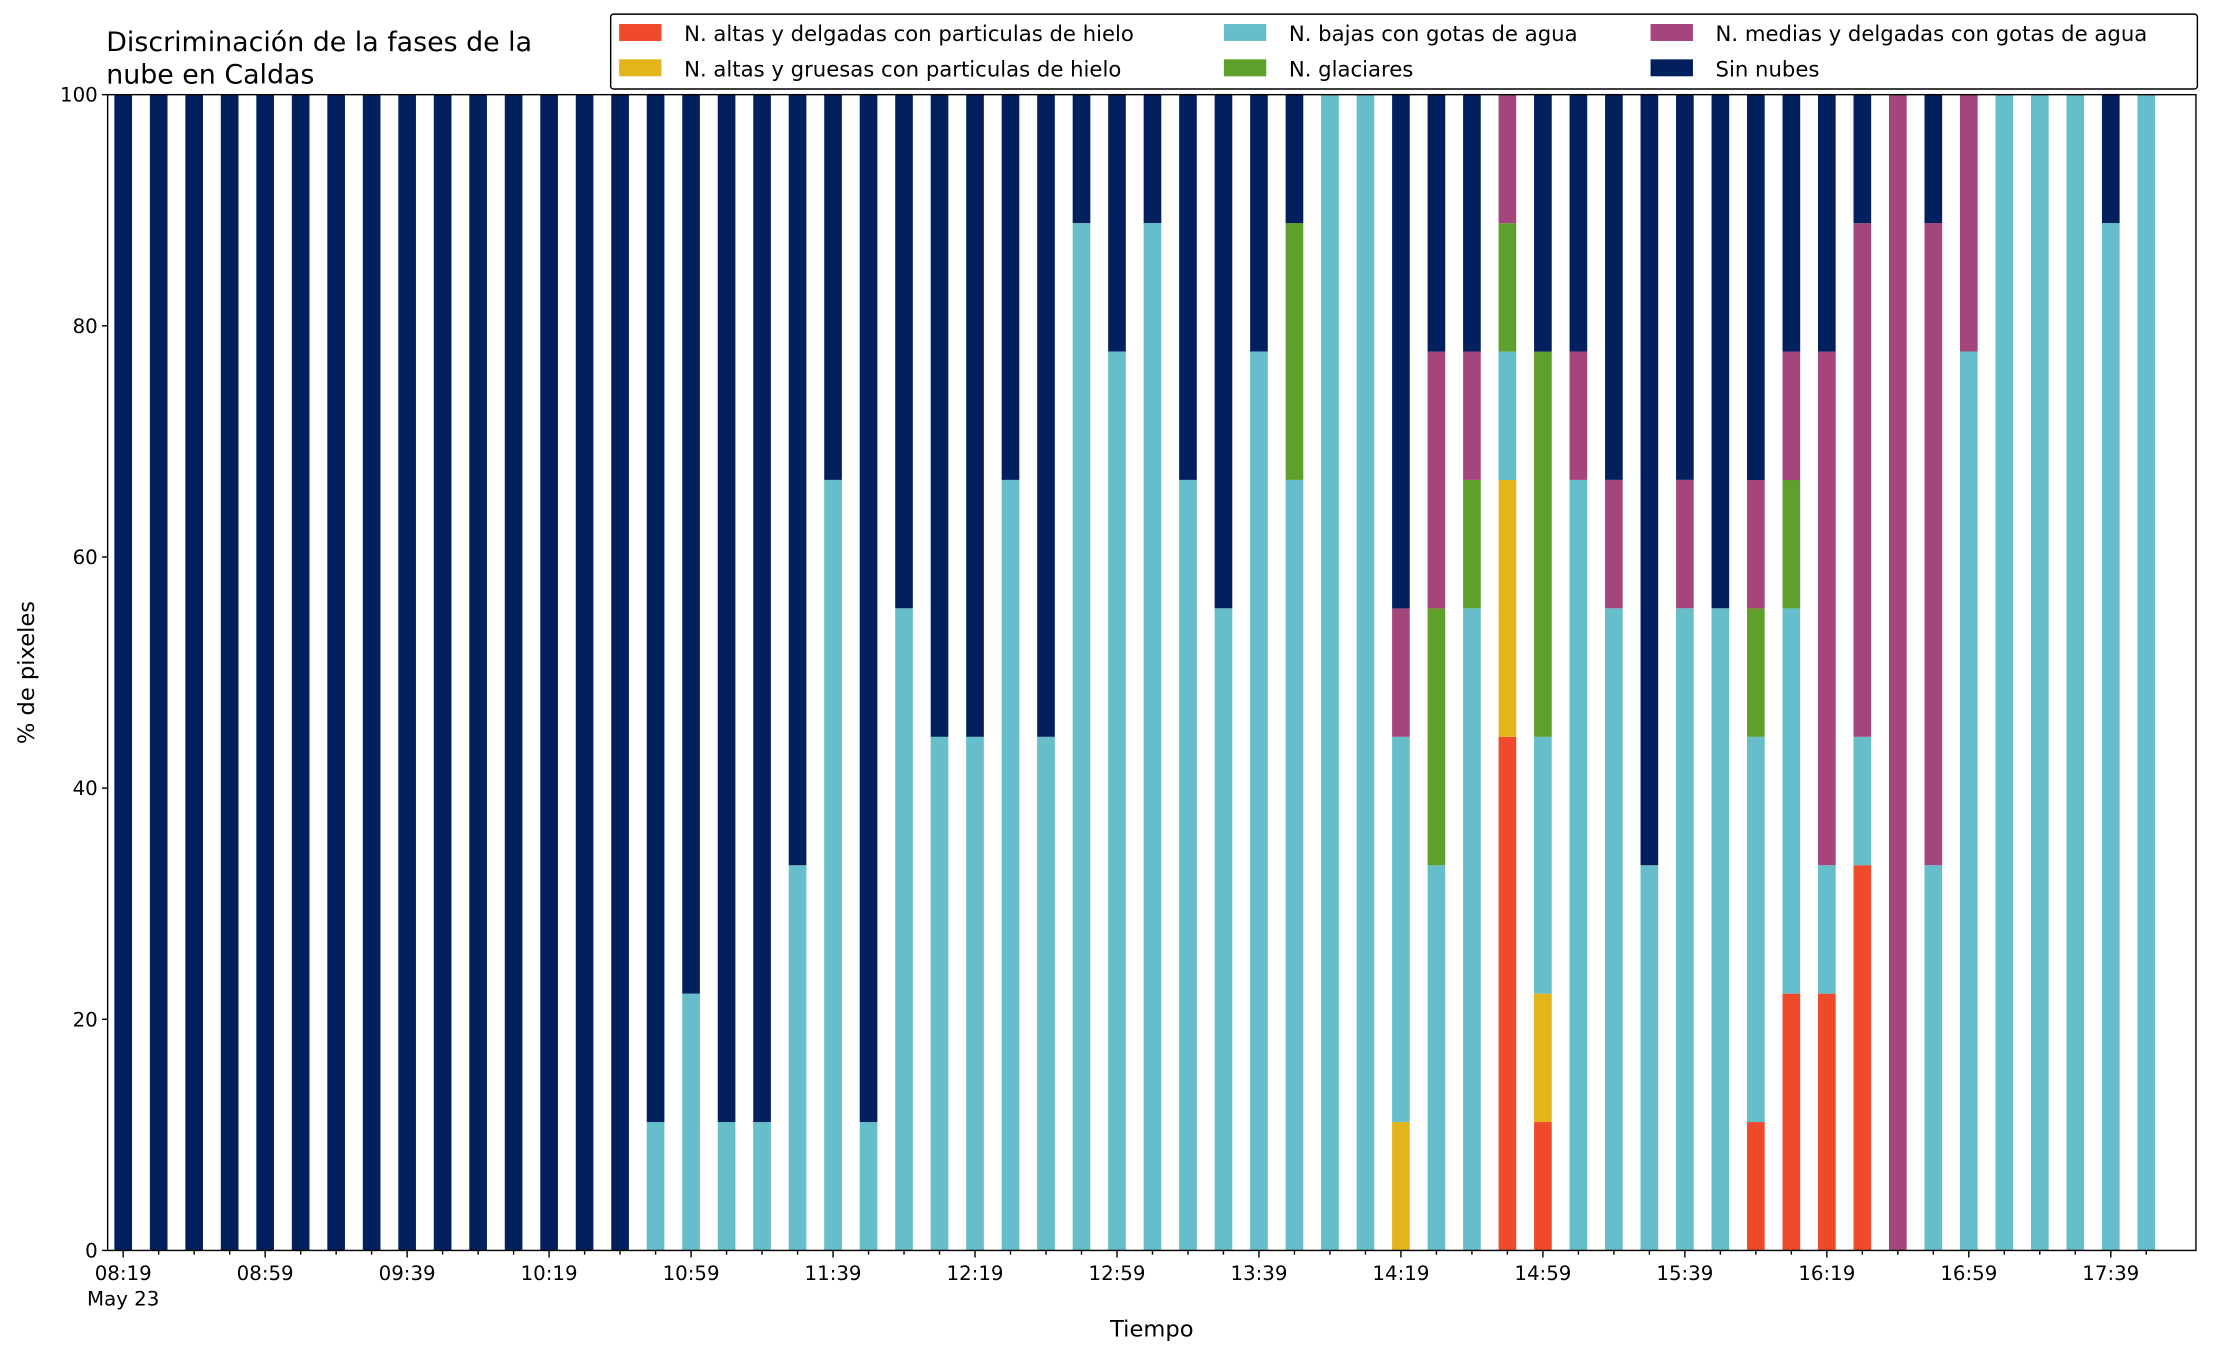  Describe the element at coordinates (1684, 1273) in the screenshot. I see `x-tick-label: 15:39` at that location.